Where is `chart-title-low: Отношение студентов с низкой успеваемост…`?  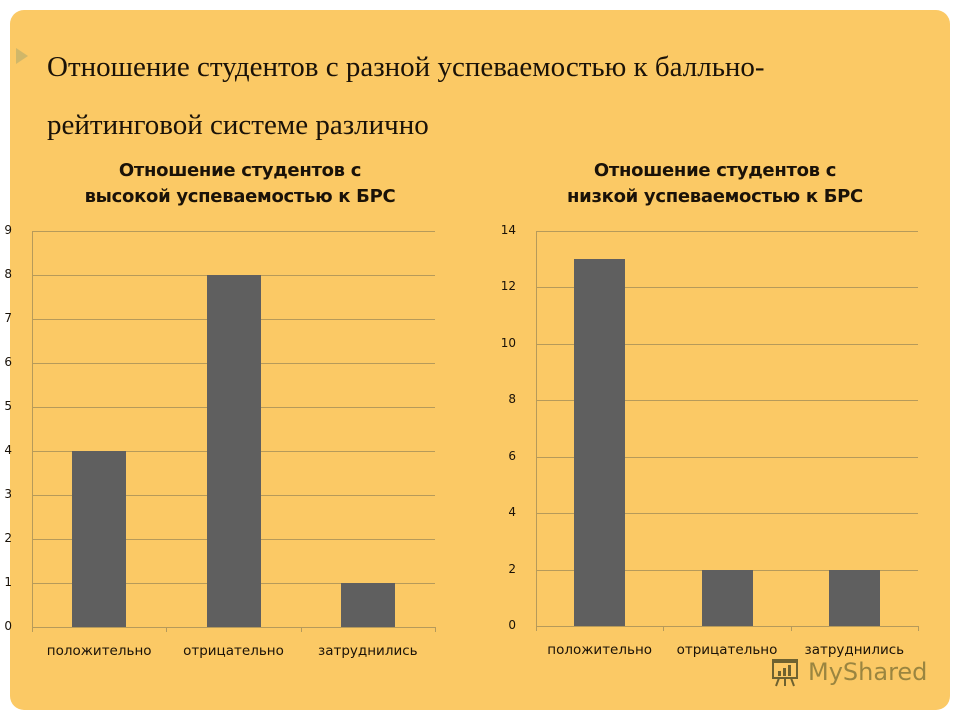 chart-title-low: Отношение студентов с низкой успеваемост… is located at coordinates (715, 184).